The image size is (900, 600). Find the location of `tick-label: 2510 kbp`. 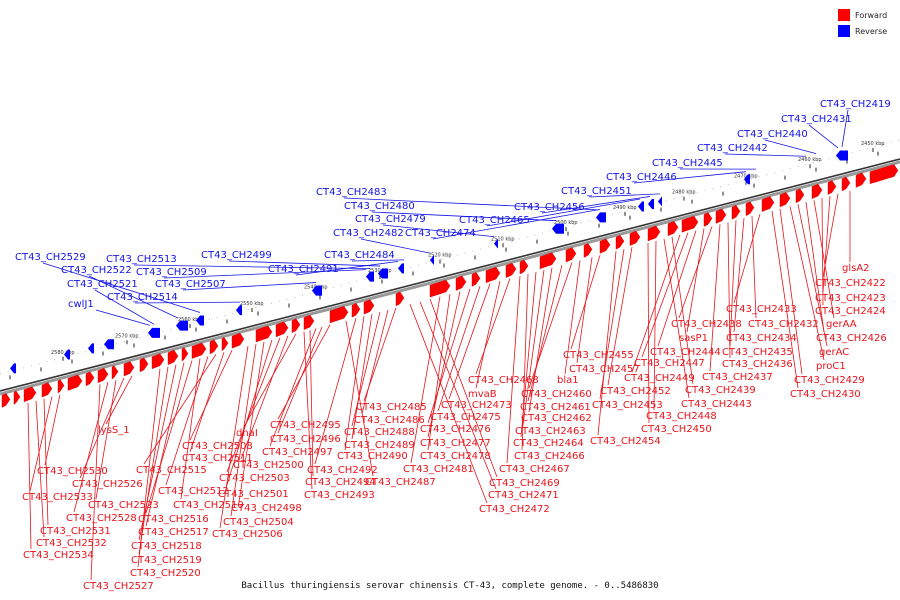

tick-label: 2510 kbp is located at coordinates (503, 239).